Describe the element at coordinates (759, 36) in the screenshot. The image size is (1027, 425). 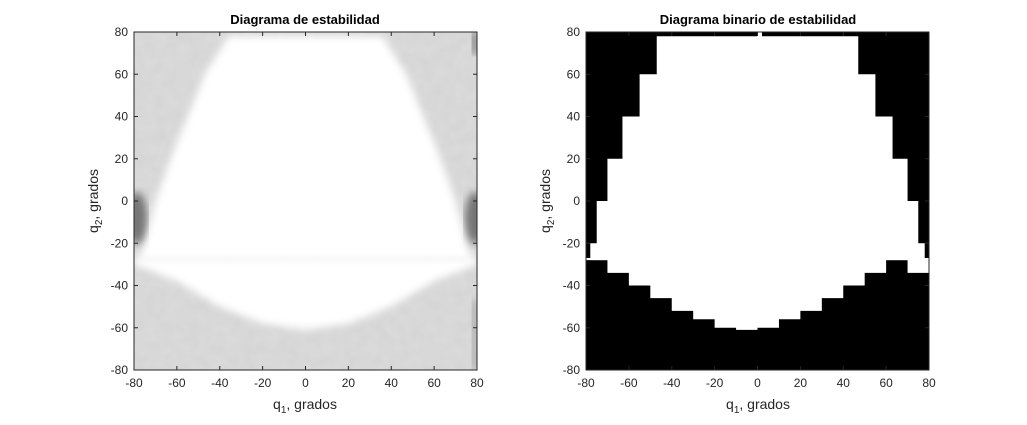
I see `top-notch` at that location.